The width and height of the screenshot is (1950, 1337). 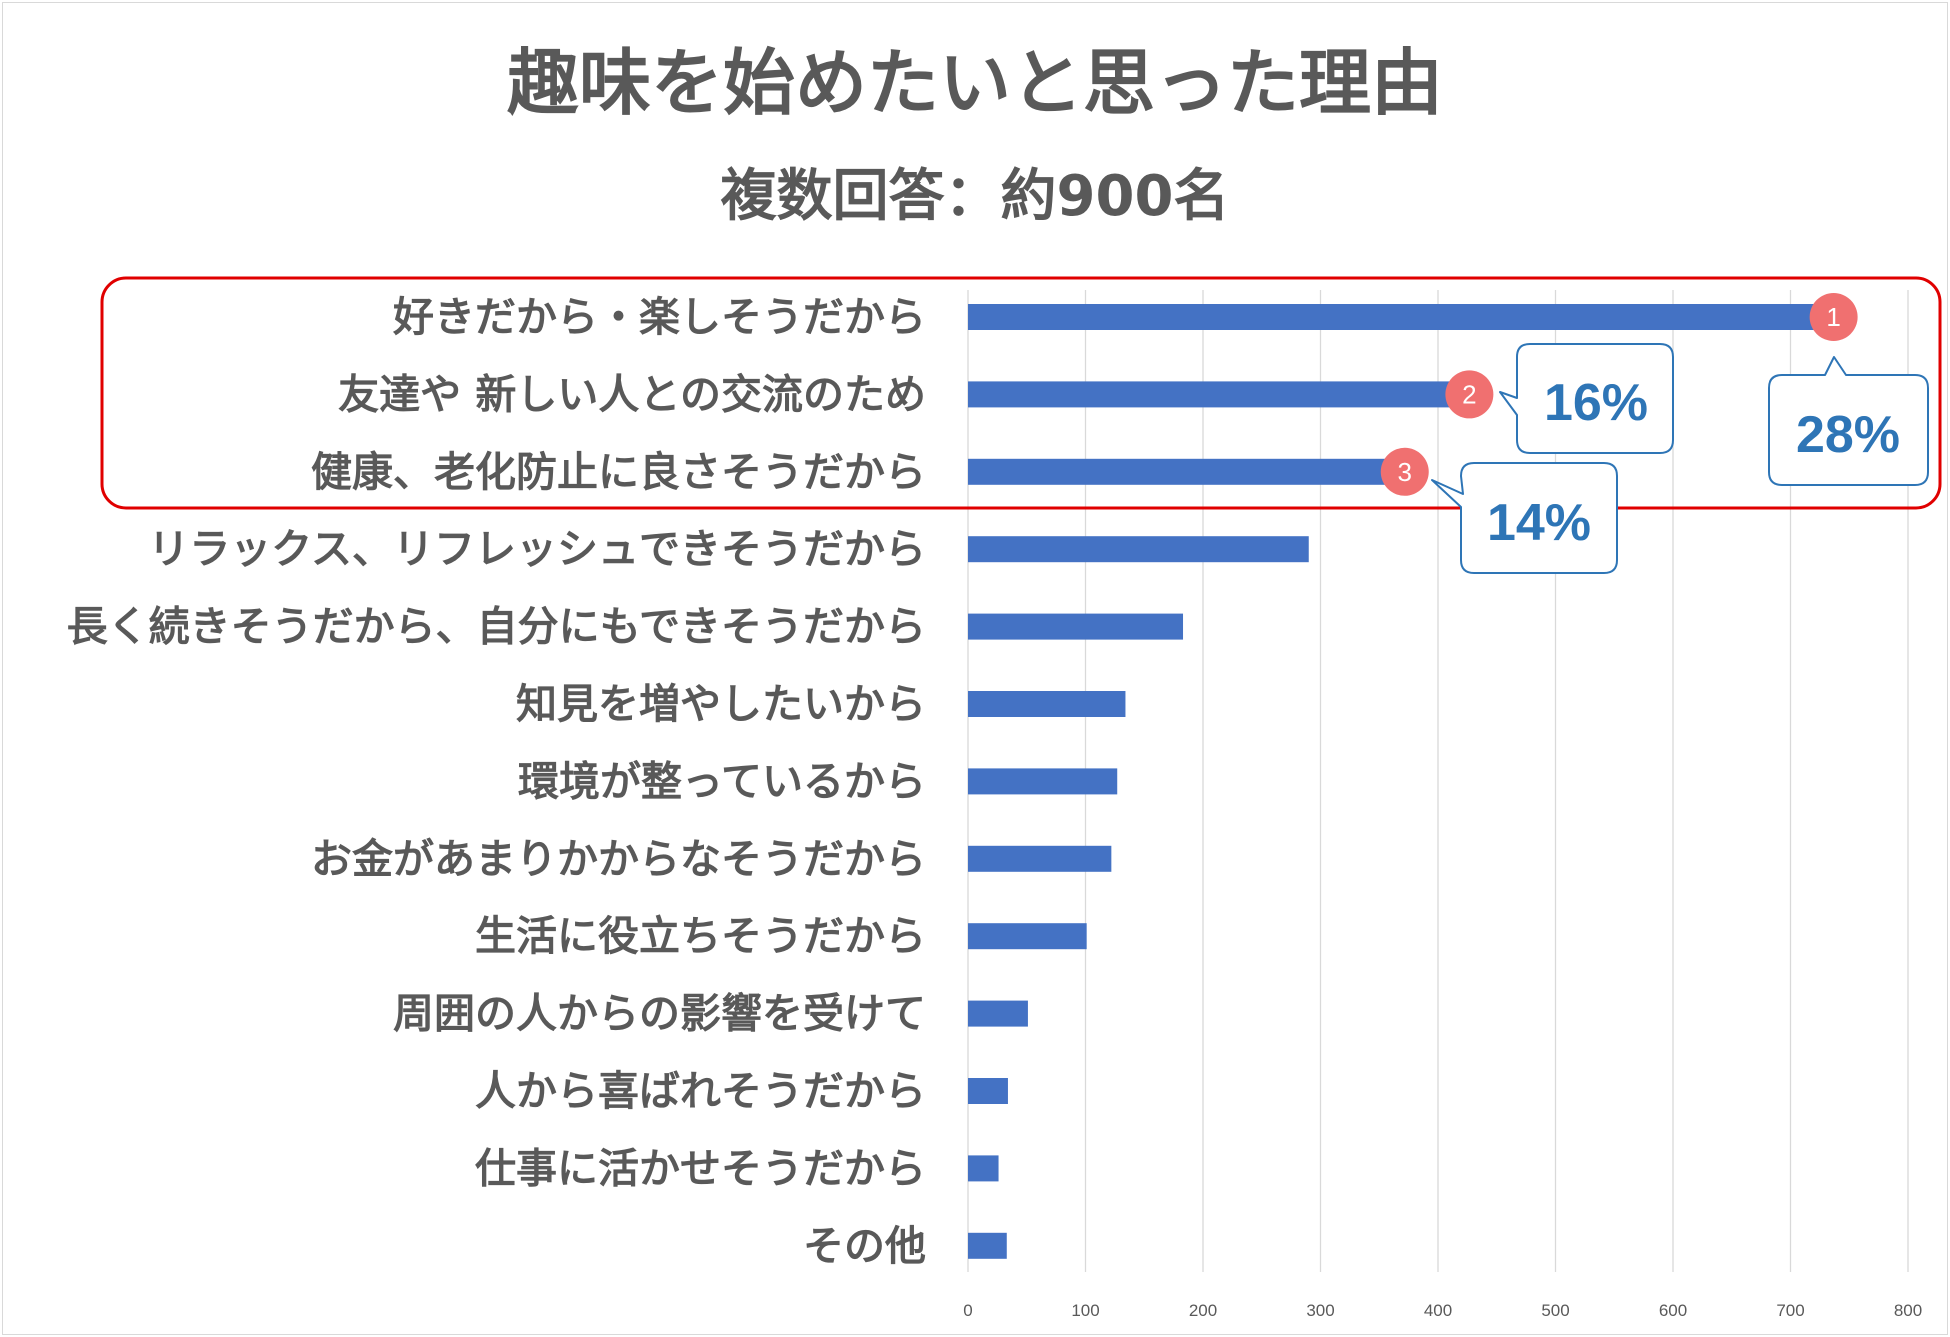 What do you see at coordinates (659, 317) in the screenshot?
I see `category-label: 好きだから・楽しそうだから` at bounding box center [659, 317].